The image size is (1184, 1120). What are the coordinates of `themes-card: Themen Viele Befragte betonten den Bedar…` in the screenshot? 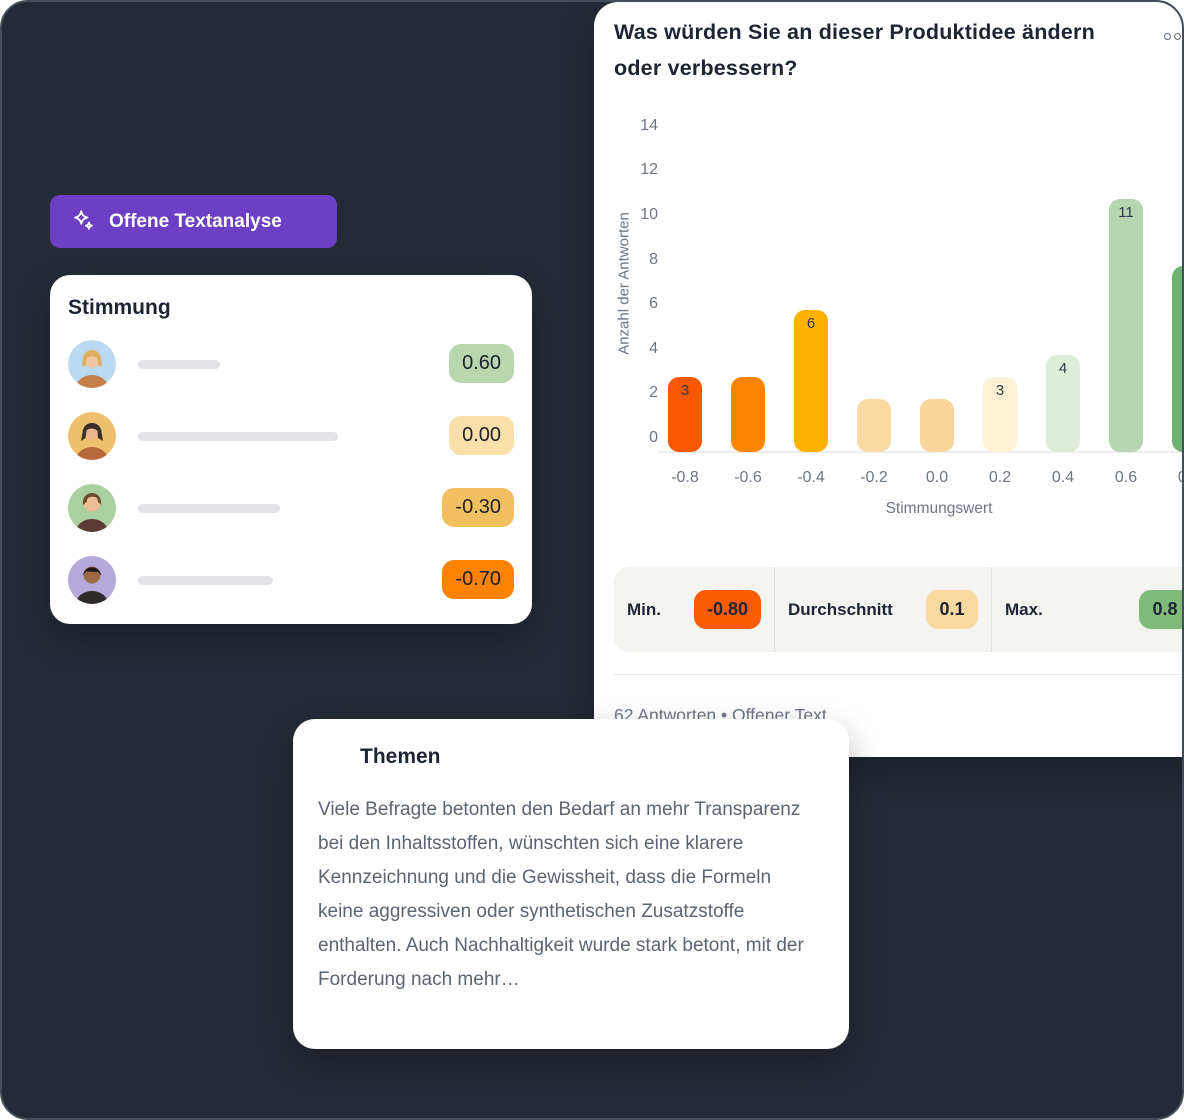 It's located at (571, 884).